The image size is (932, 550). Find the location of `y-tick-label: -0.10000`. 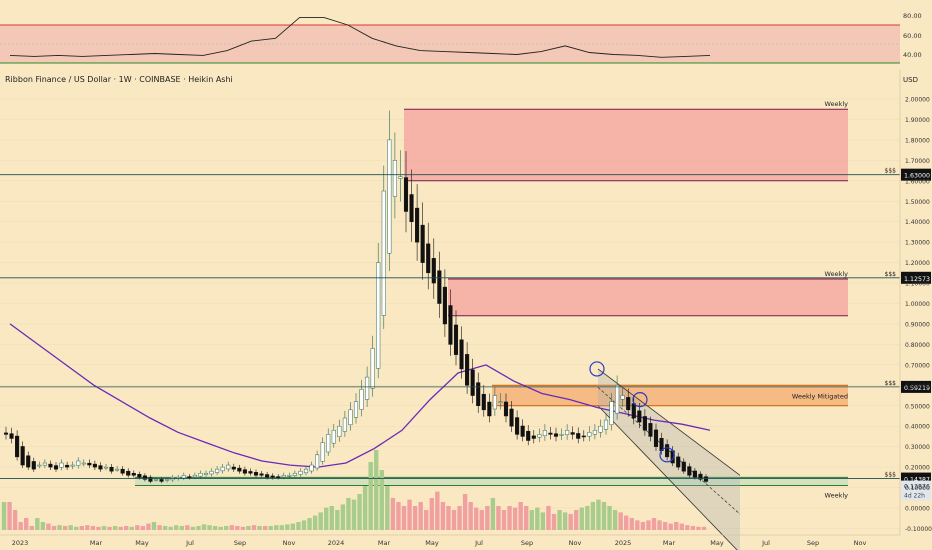

y-tick-label: -0.10000 is located at coordinates (918, 529).